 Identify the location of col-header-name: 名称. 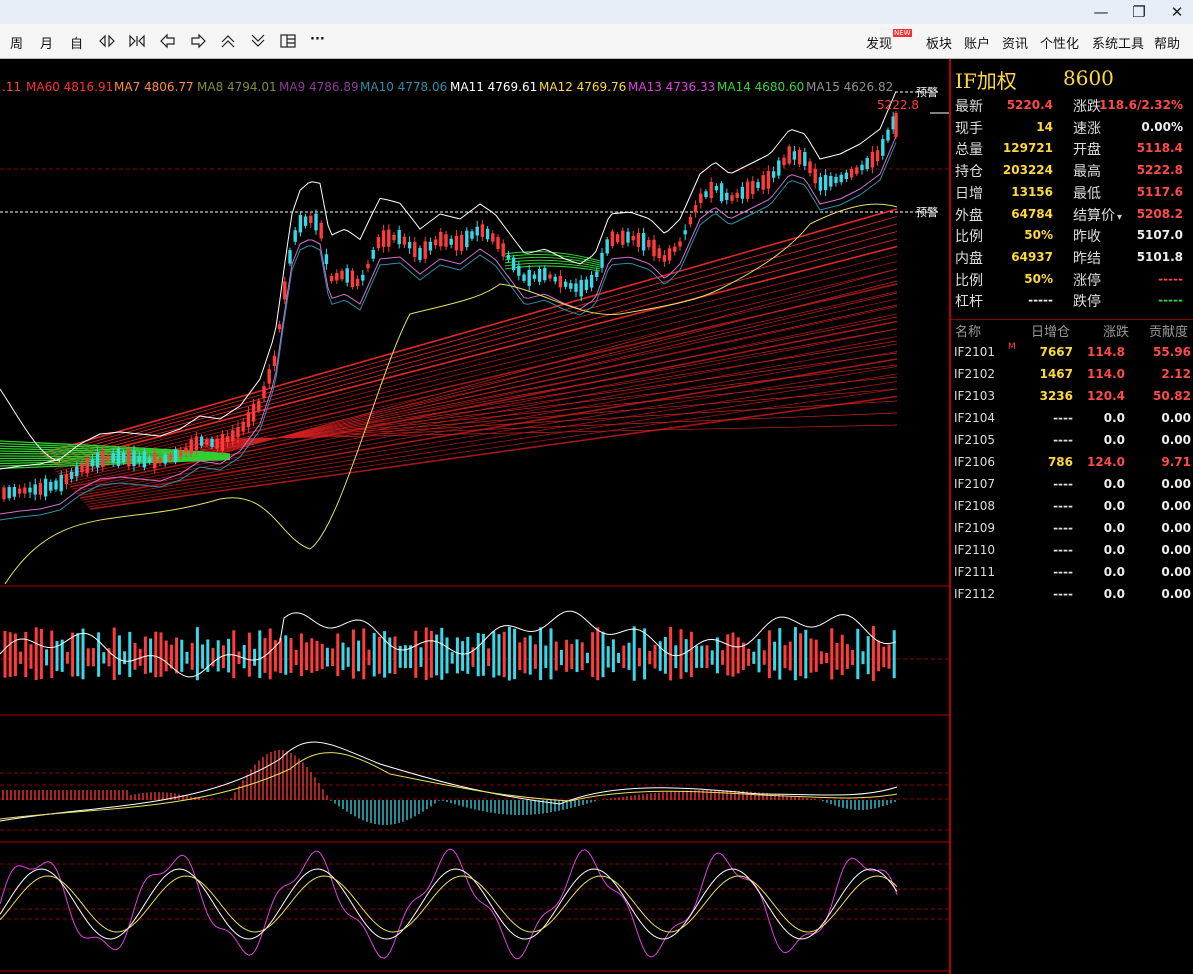
(968, 332).